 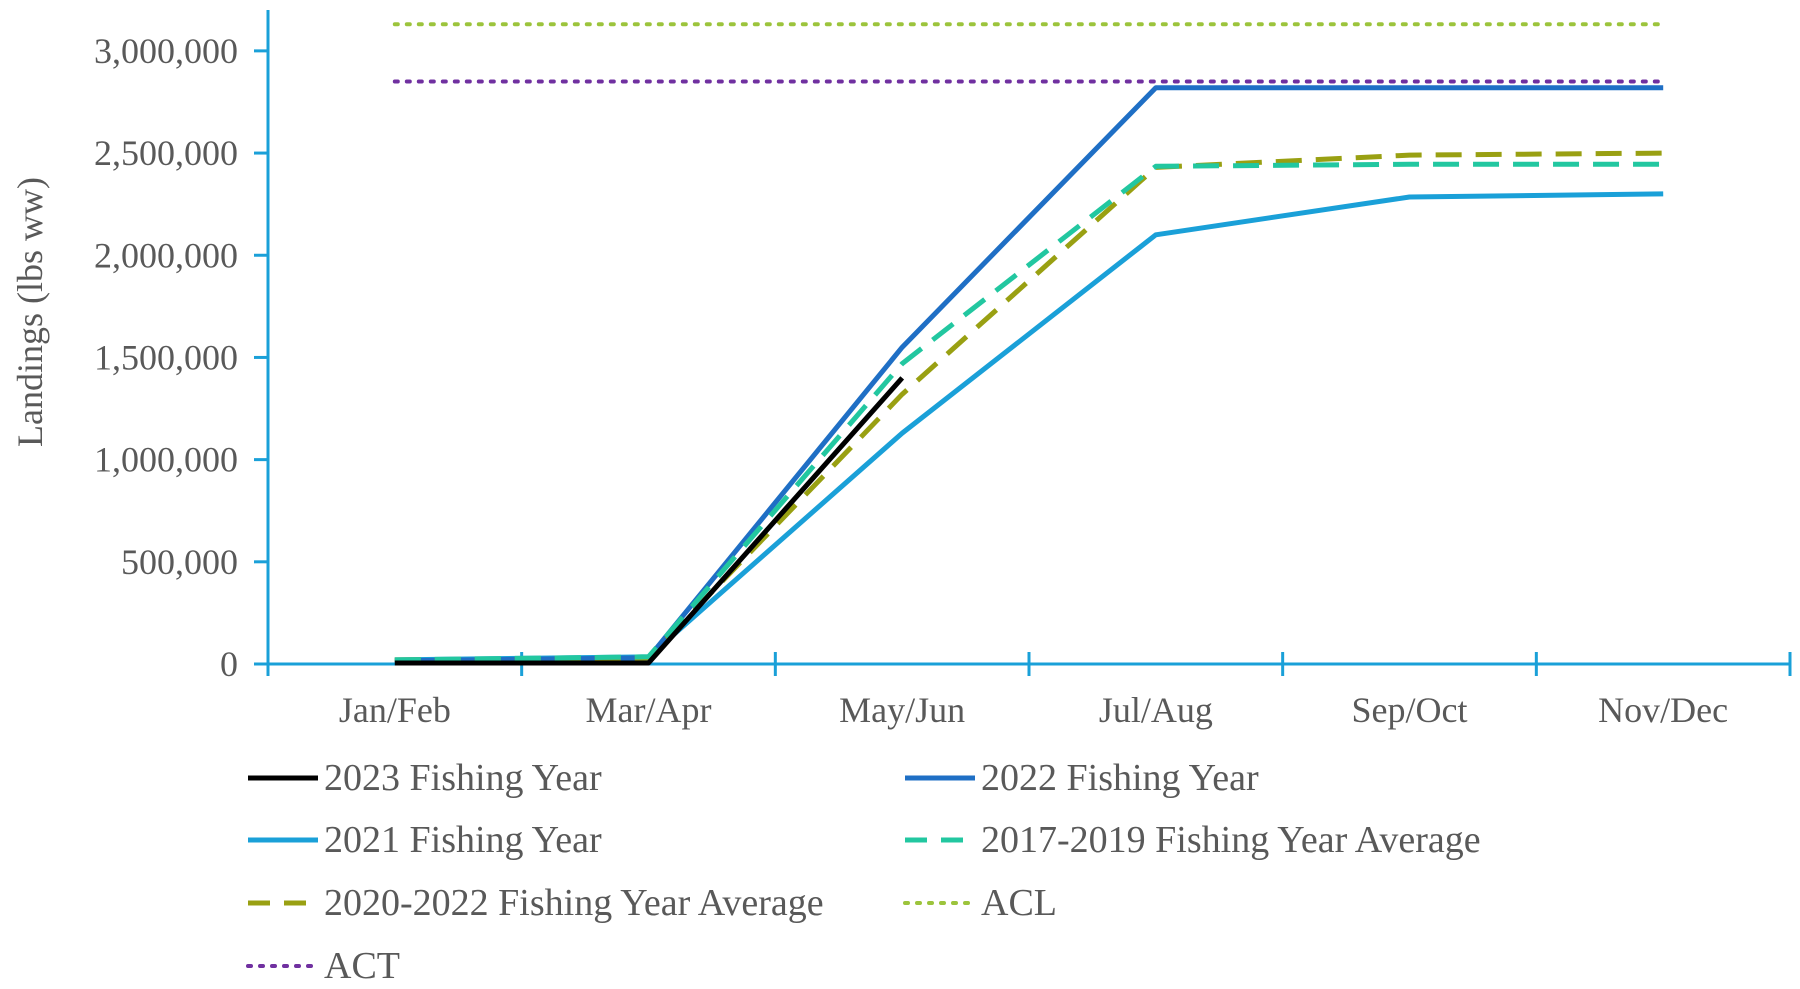 What do you see at coordinates (463, 778) in the screenshot?
I see `legend-label: 2023 Fishing Year` at bounding box center [463, 778].